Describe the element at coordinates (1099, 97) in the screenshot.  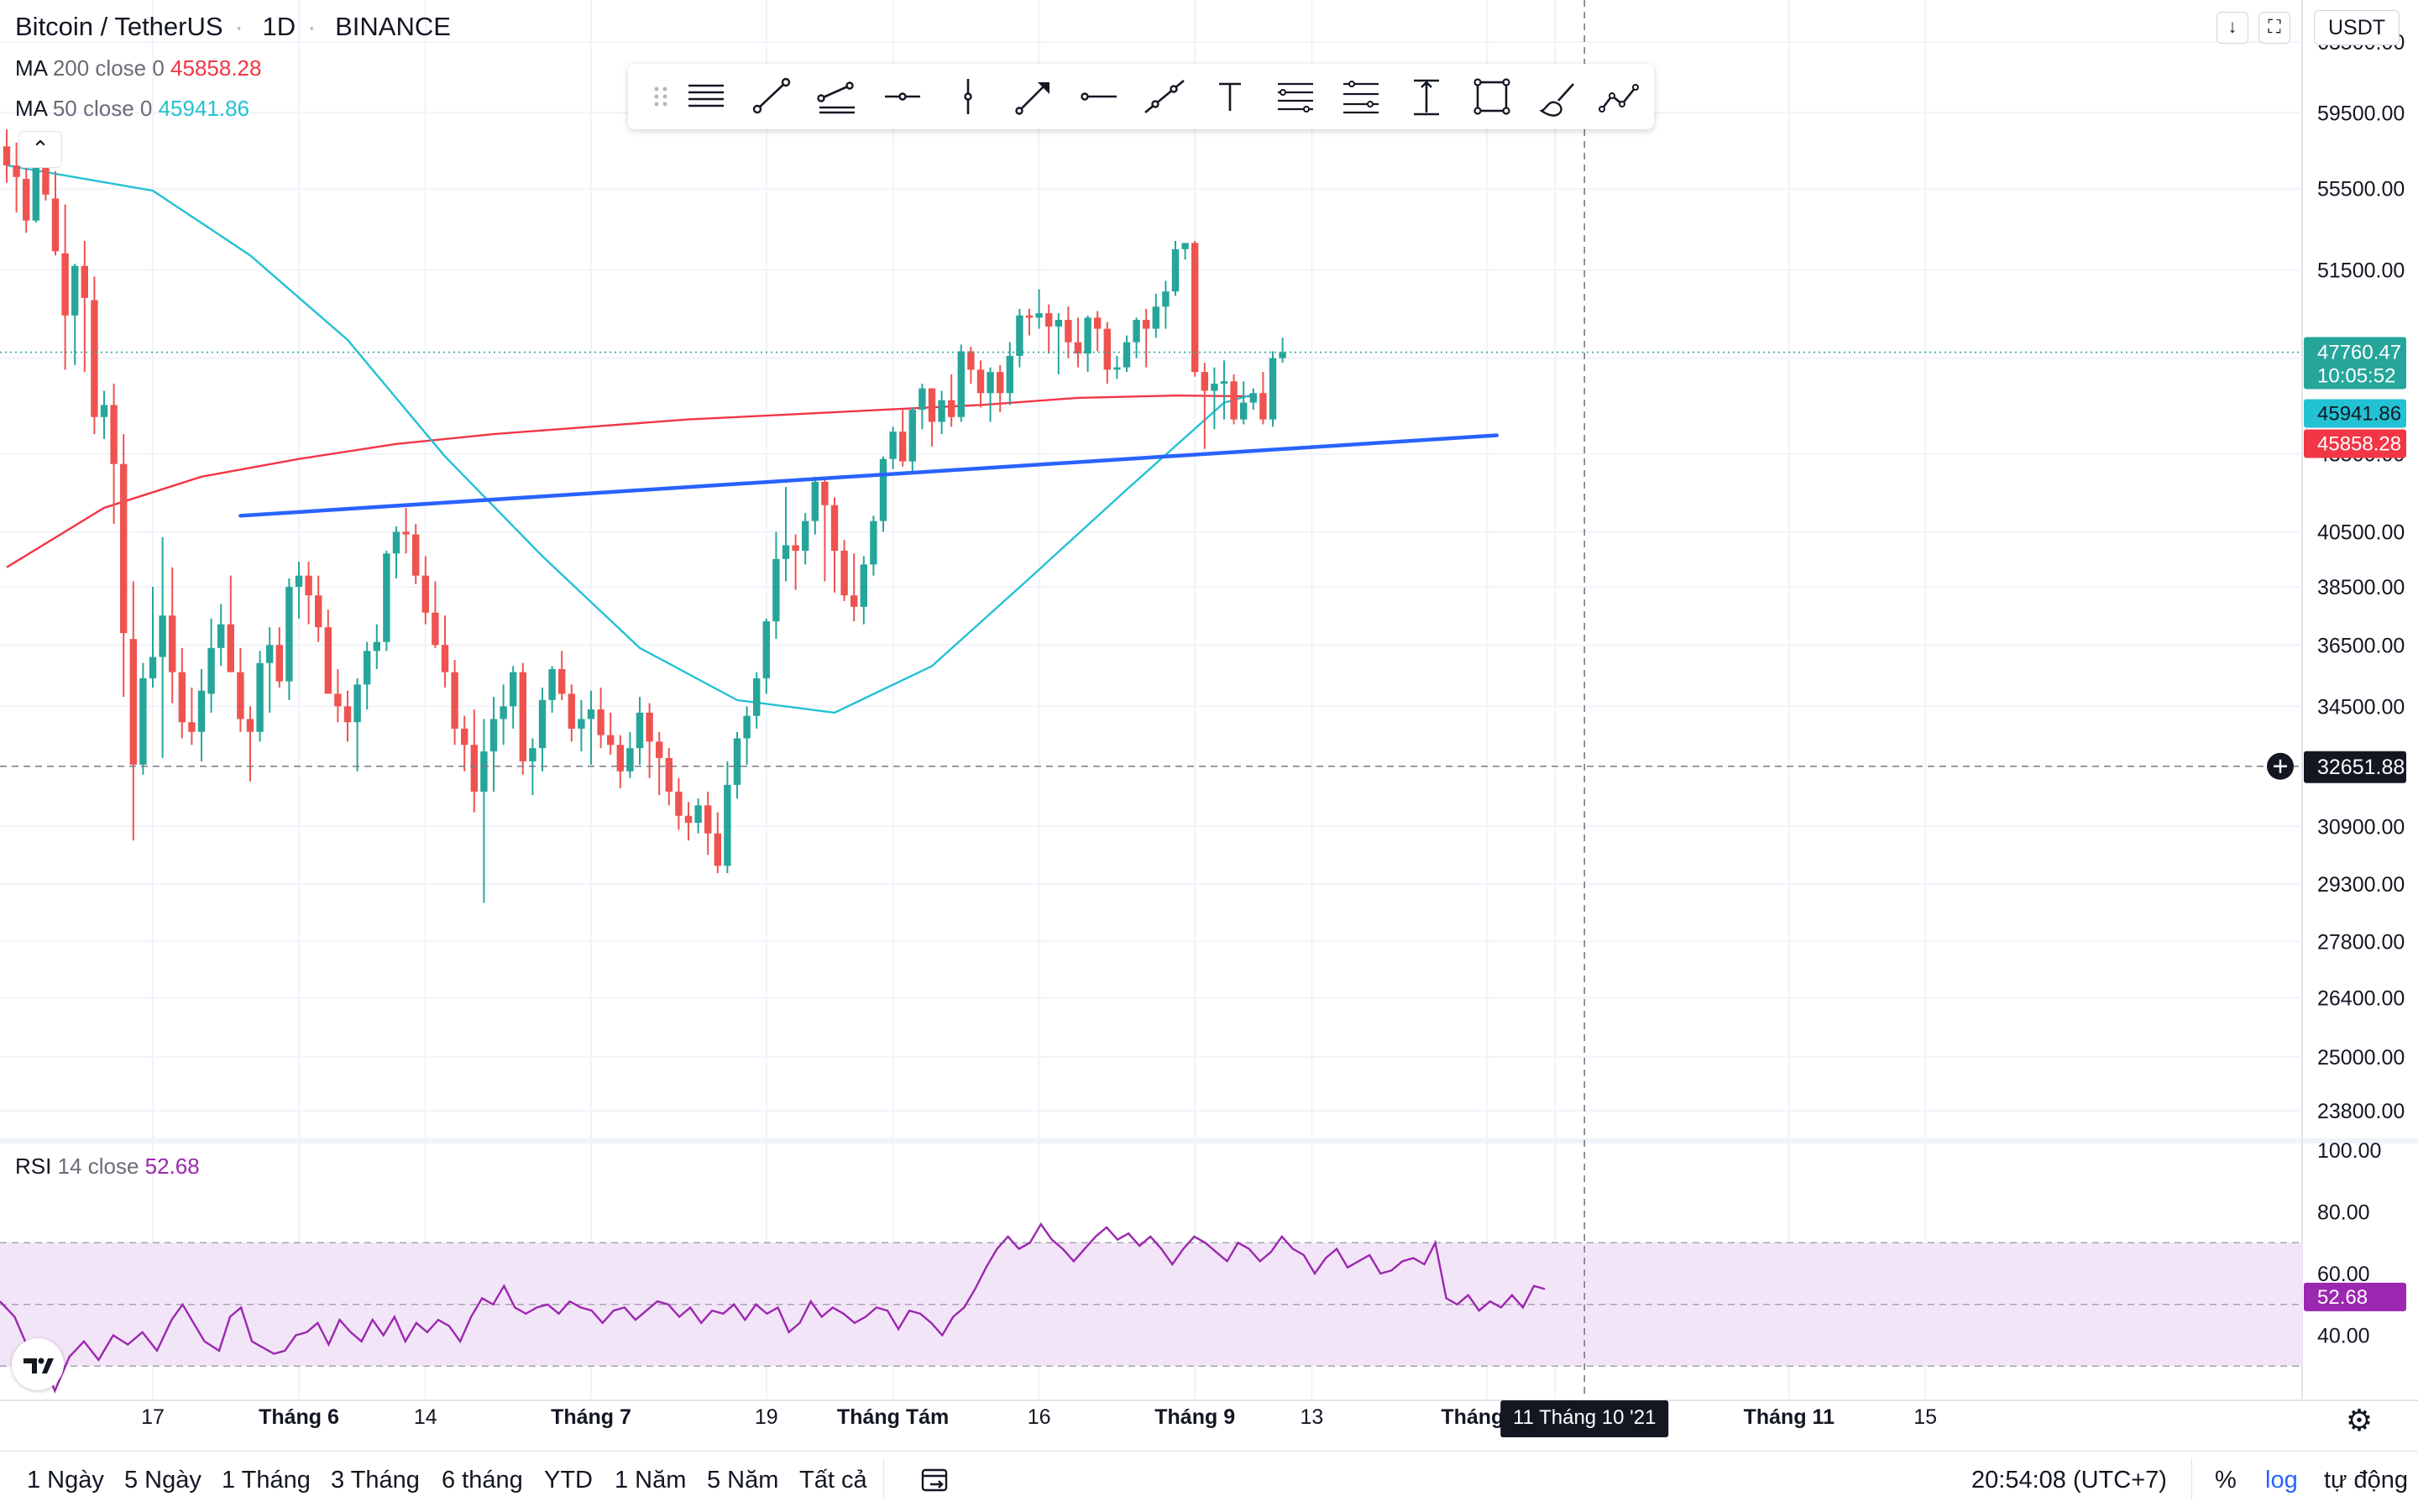
I see `ray-tool` at that location.